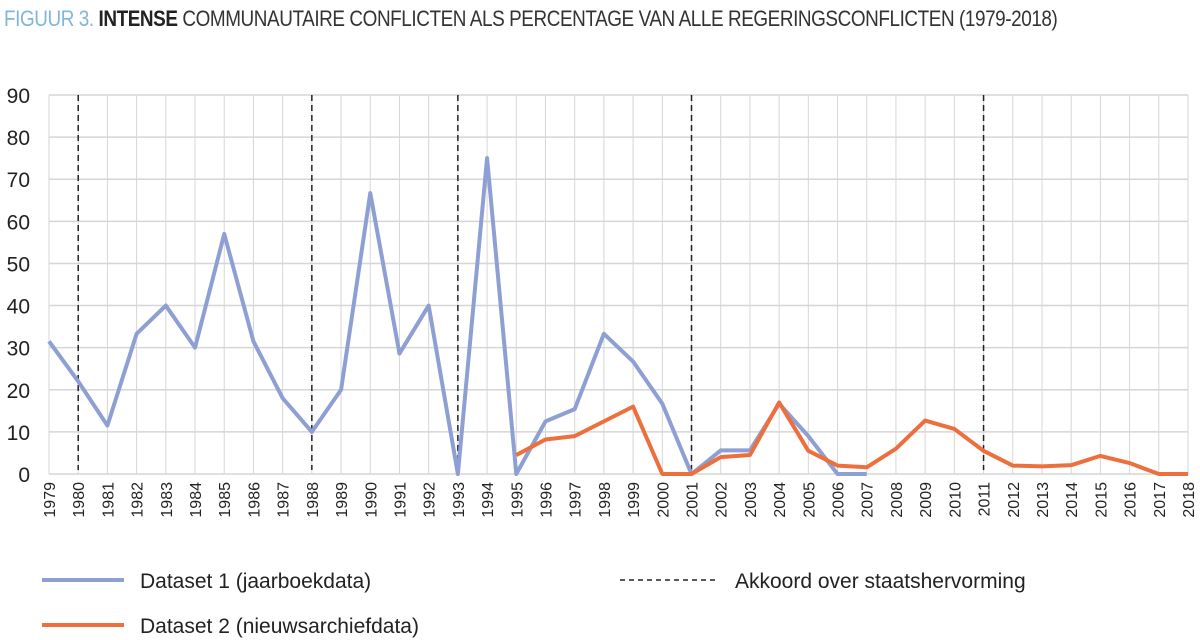  I want to click on x-tick-label: 1993, so click(459, 500).